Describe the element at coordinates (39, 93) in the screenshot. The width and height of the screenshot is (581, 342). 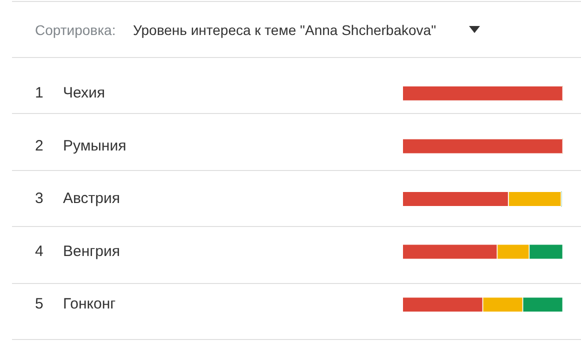
I see `text: 1` at that location.